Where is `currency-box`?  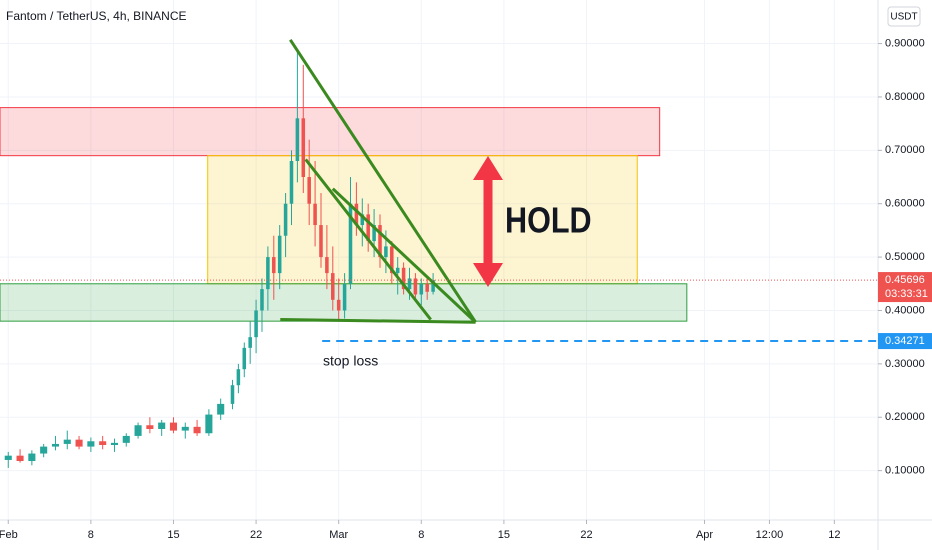
currency-box is located at coordinates (904, 16).